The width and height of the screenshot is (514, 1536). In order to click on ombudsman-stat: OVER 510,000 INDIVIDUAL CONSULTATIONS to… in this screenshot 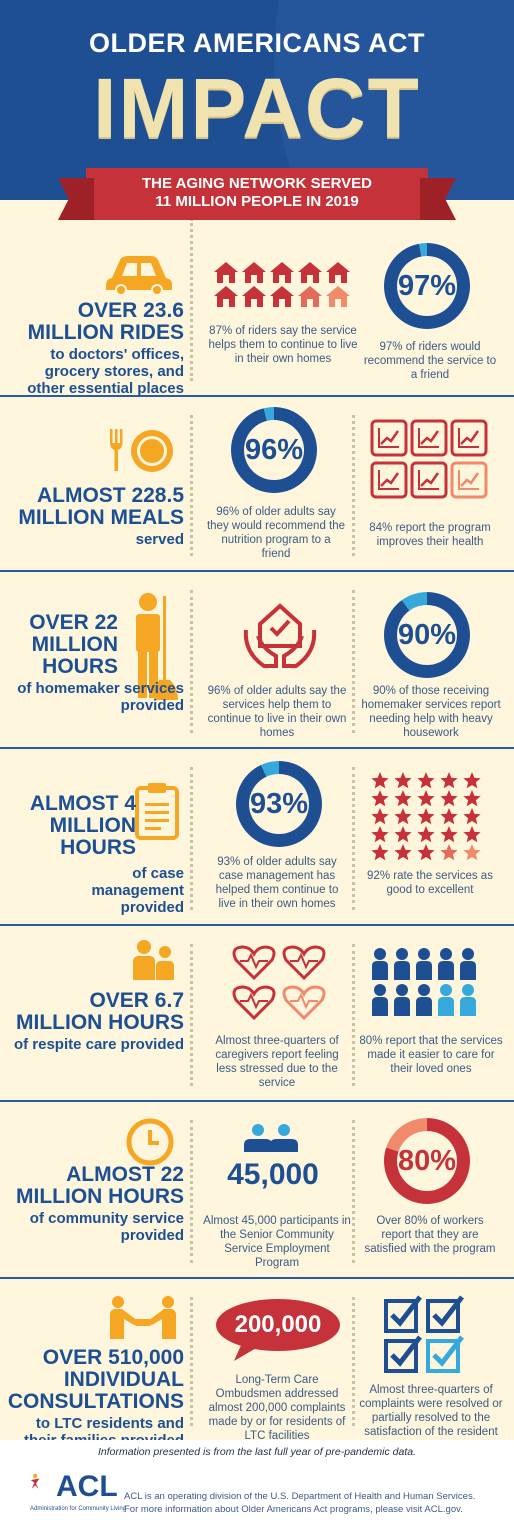, I will do `click(96, 1398)`.